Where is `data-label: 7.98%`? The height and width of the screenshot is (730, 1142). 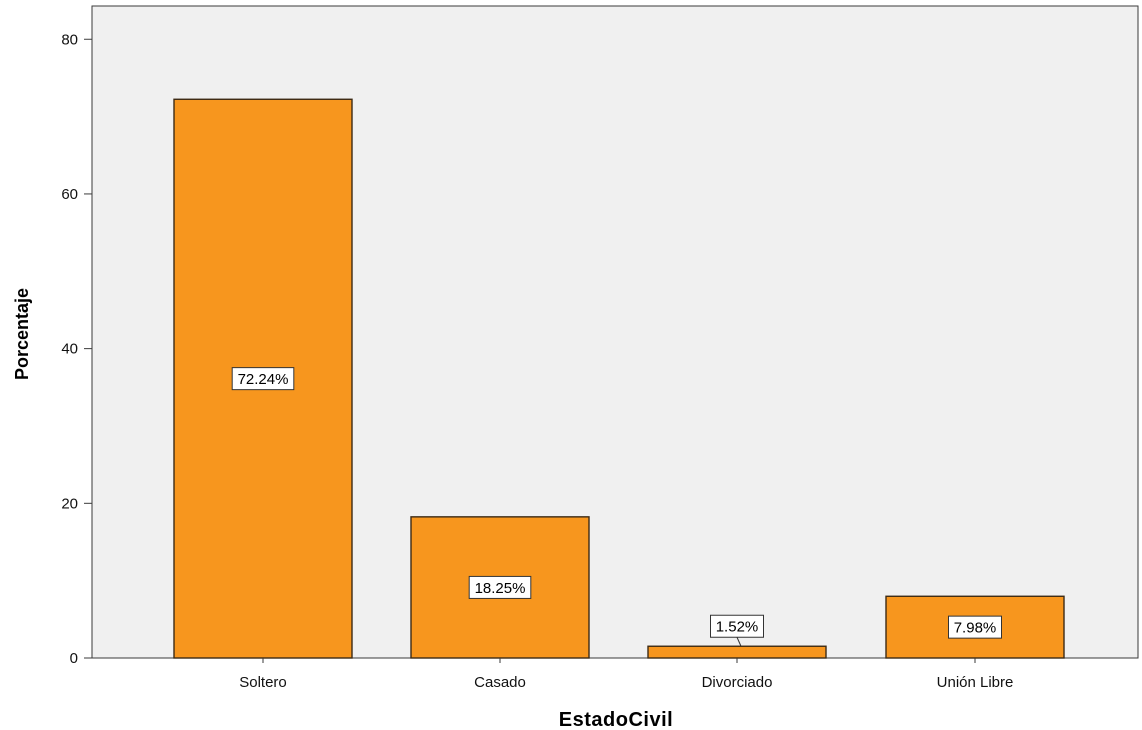 data-label: 7.98% is located at coordinates (975, 628).